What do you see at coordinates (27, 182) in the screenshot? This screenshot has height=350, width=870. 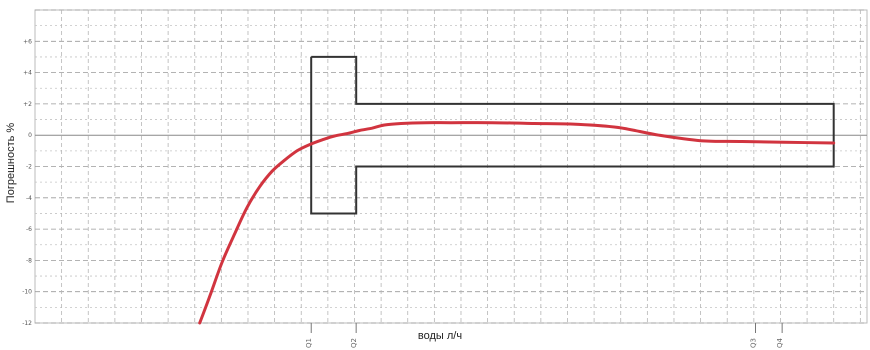 I see `y-tick-labels: +6 +4 +2 0 -2 -4 -6 -8 -10 -12` at bounding box center [27, 182].